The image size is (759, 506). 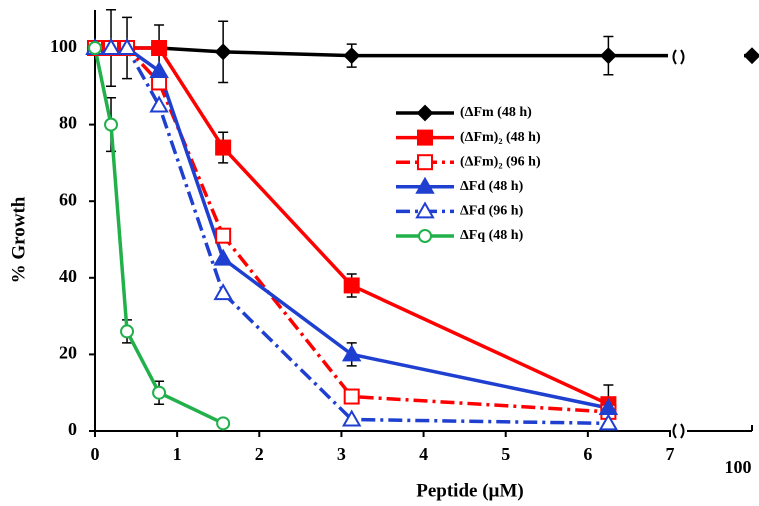 I want to click on y-tick-label: 0, so click(x=72, y=429).